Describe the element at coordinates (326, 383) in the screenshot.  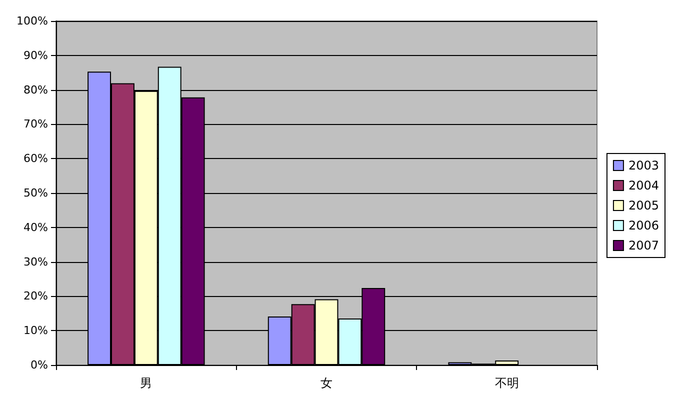
I see `x-tick-label: 女` at that location.